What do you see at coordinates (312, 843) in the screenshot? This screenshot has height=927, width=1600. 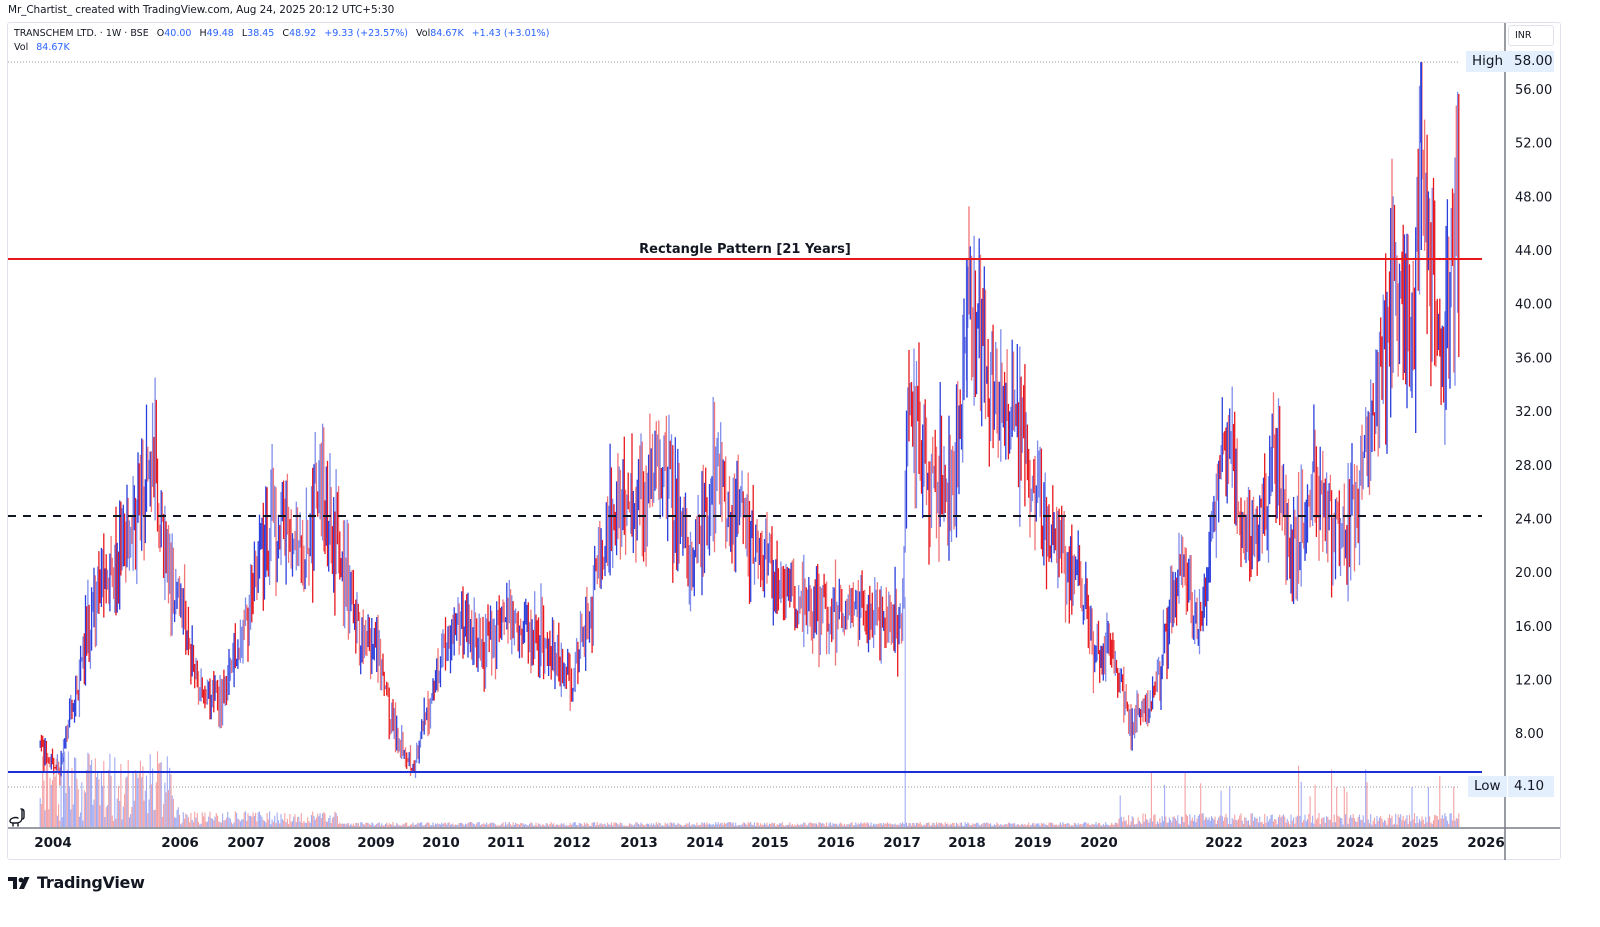 I see `time-tick-label: 2008` at bounding box center [312, 843].